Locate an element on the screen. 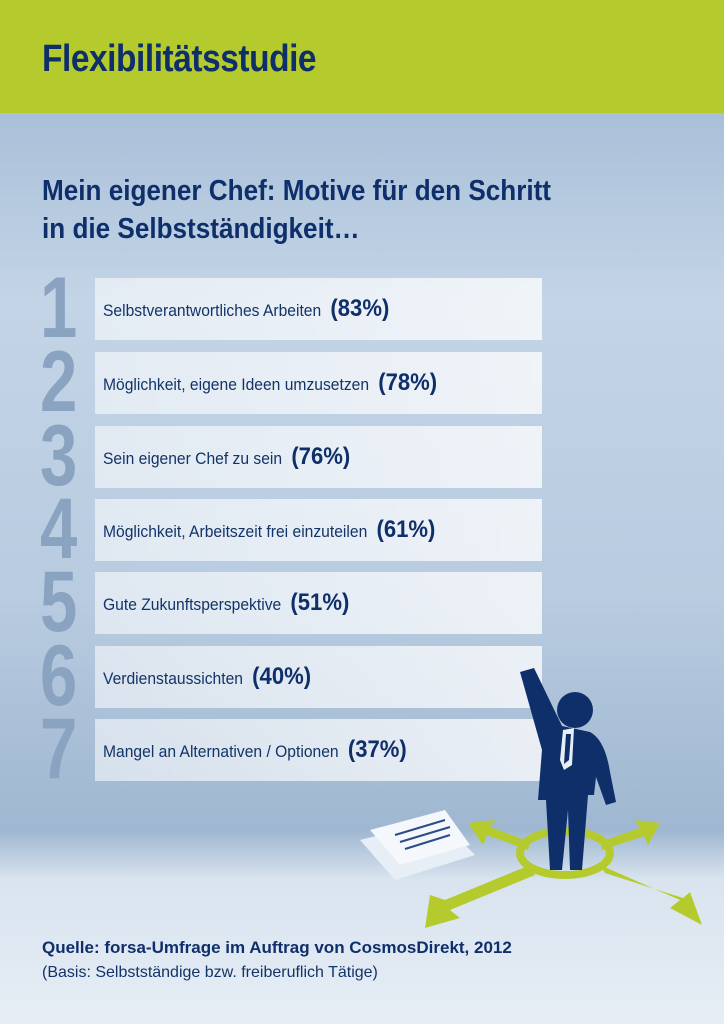 The width and height of the screenshot is (724, 1024). item-percent: (40%) is located at coordinates (282, 676).